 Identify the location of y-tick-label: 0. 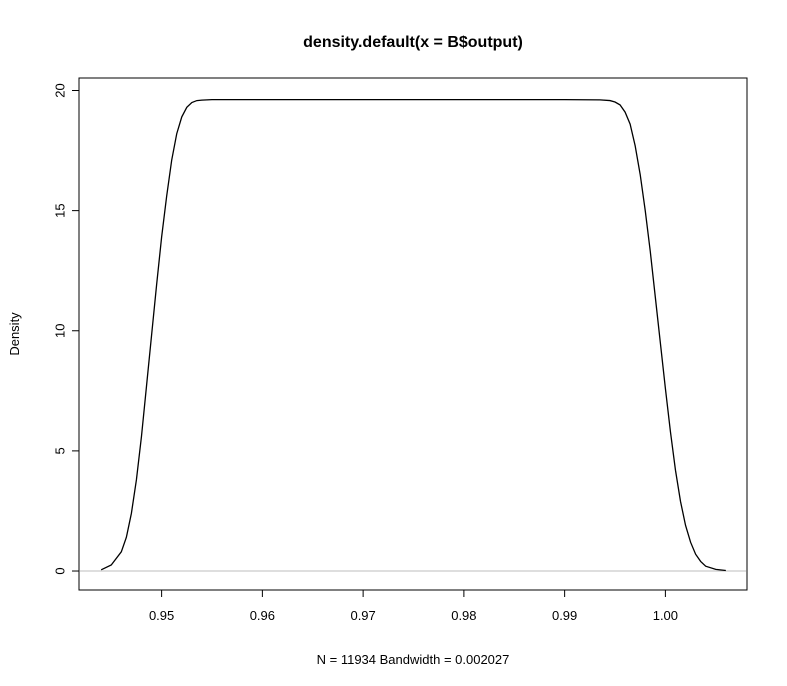
(60, 570).